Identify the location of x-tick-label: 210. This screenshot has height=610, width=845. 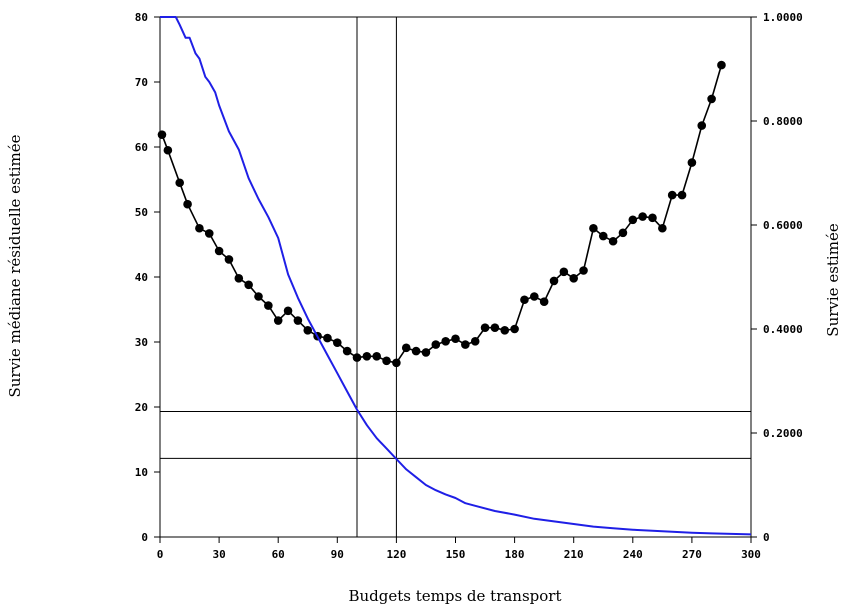
(574, 554).